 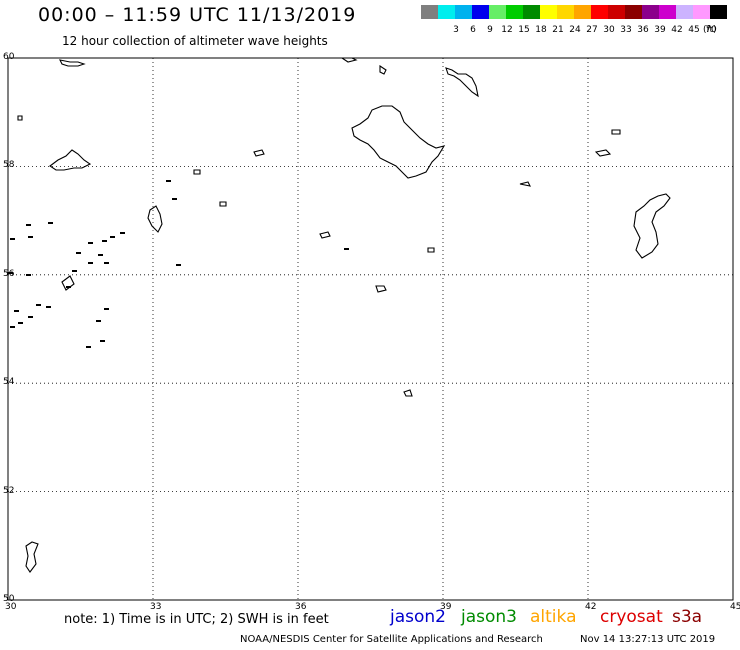 What do you see at coordinates (507, 30) in the screenshot?
I see `legend-label: 12` at bounding box center [507, 30].